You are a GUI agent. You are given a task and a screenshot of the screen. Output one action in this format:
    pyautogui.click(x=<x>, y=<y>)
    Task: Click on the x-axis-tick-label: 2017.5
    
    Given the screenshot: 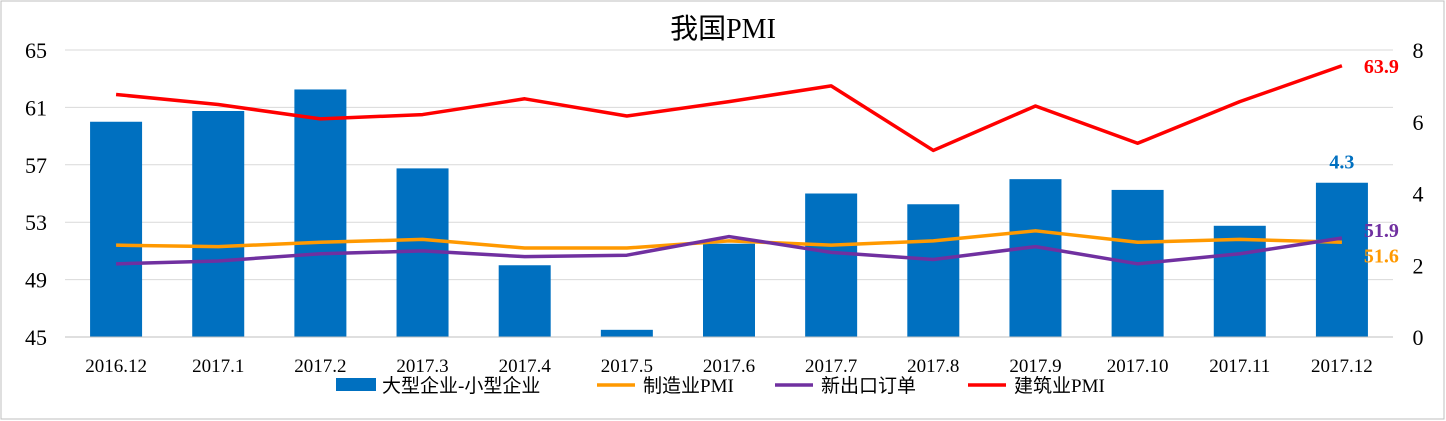 What is the action you would take?
    pyautogui.click(x=627, y=366)
    